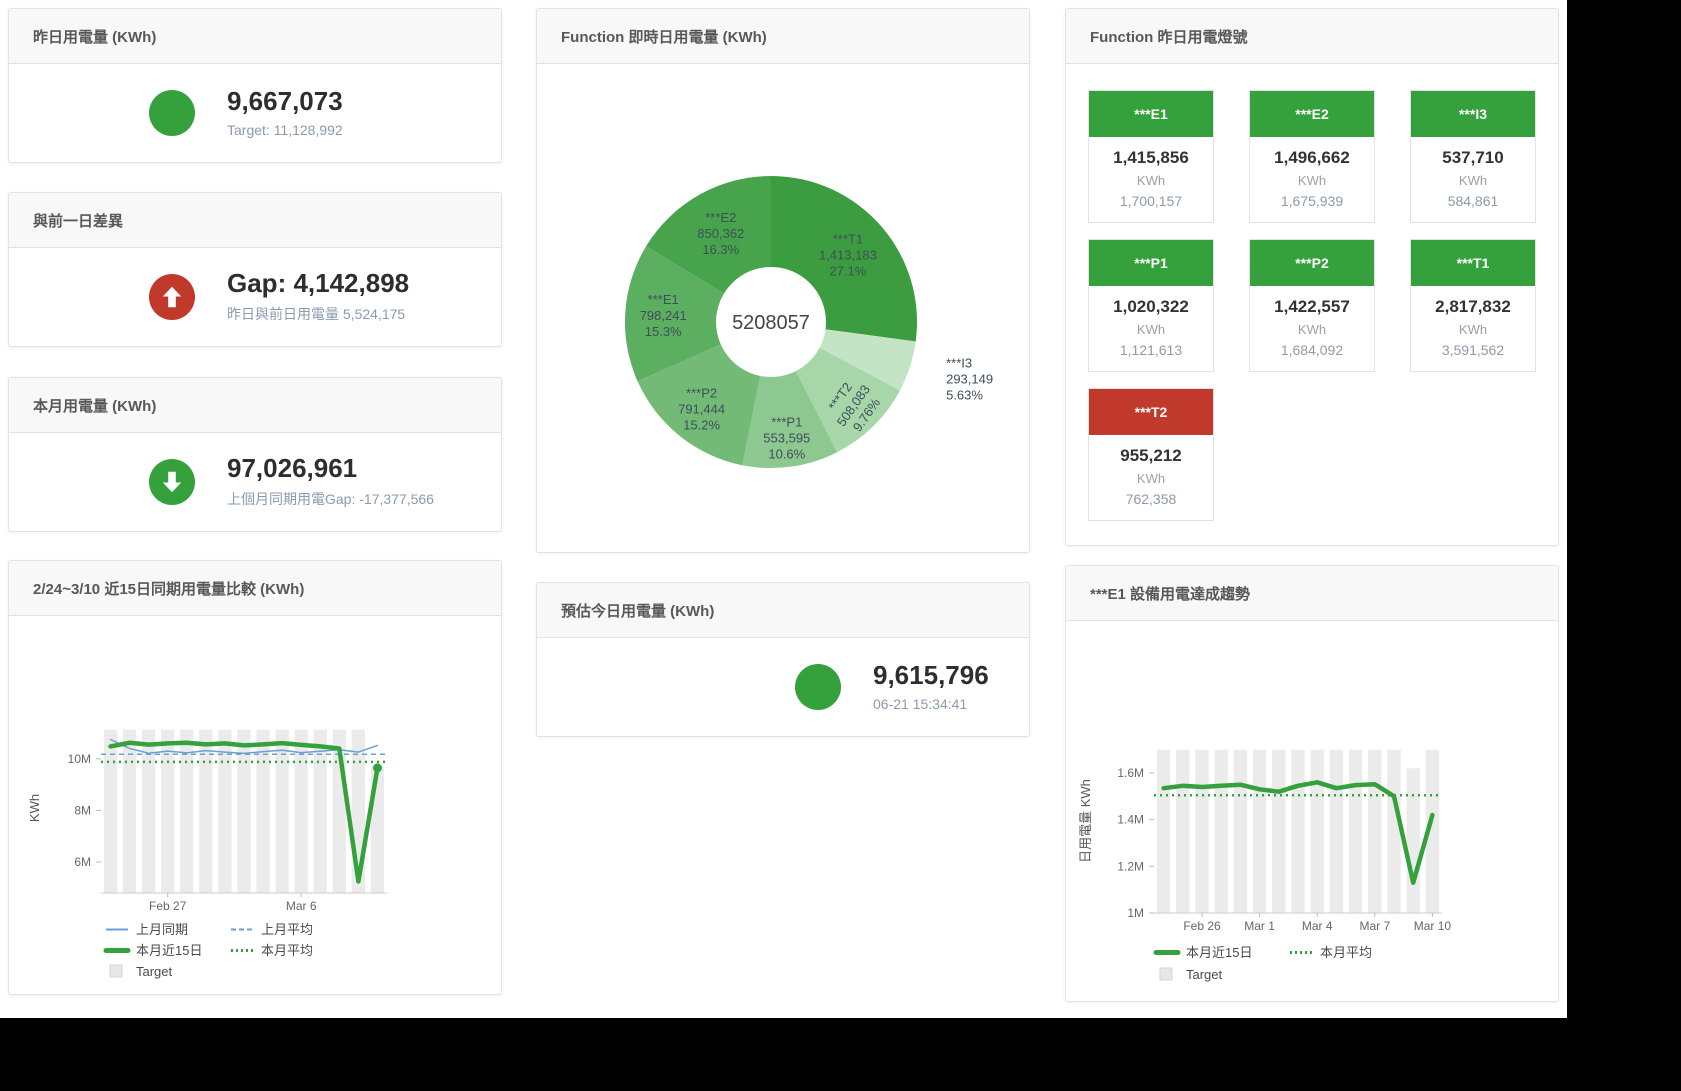  I want to click on x-tick-label: Mar 7, so click(1374, 926).